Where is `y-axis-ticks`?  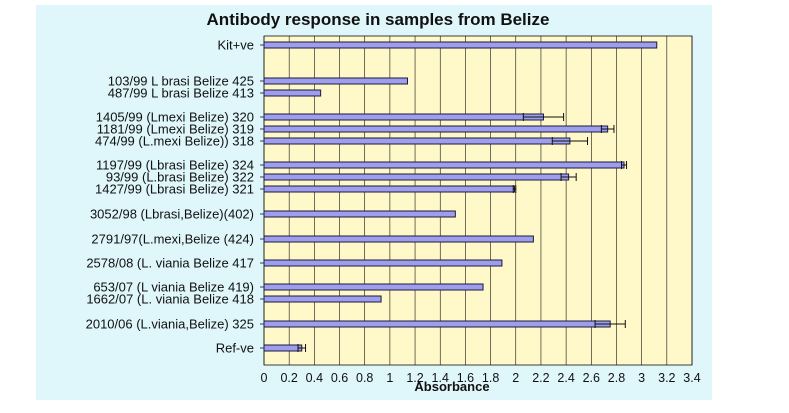
y-axis-ticks is located at coordinates (262, 196).